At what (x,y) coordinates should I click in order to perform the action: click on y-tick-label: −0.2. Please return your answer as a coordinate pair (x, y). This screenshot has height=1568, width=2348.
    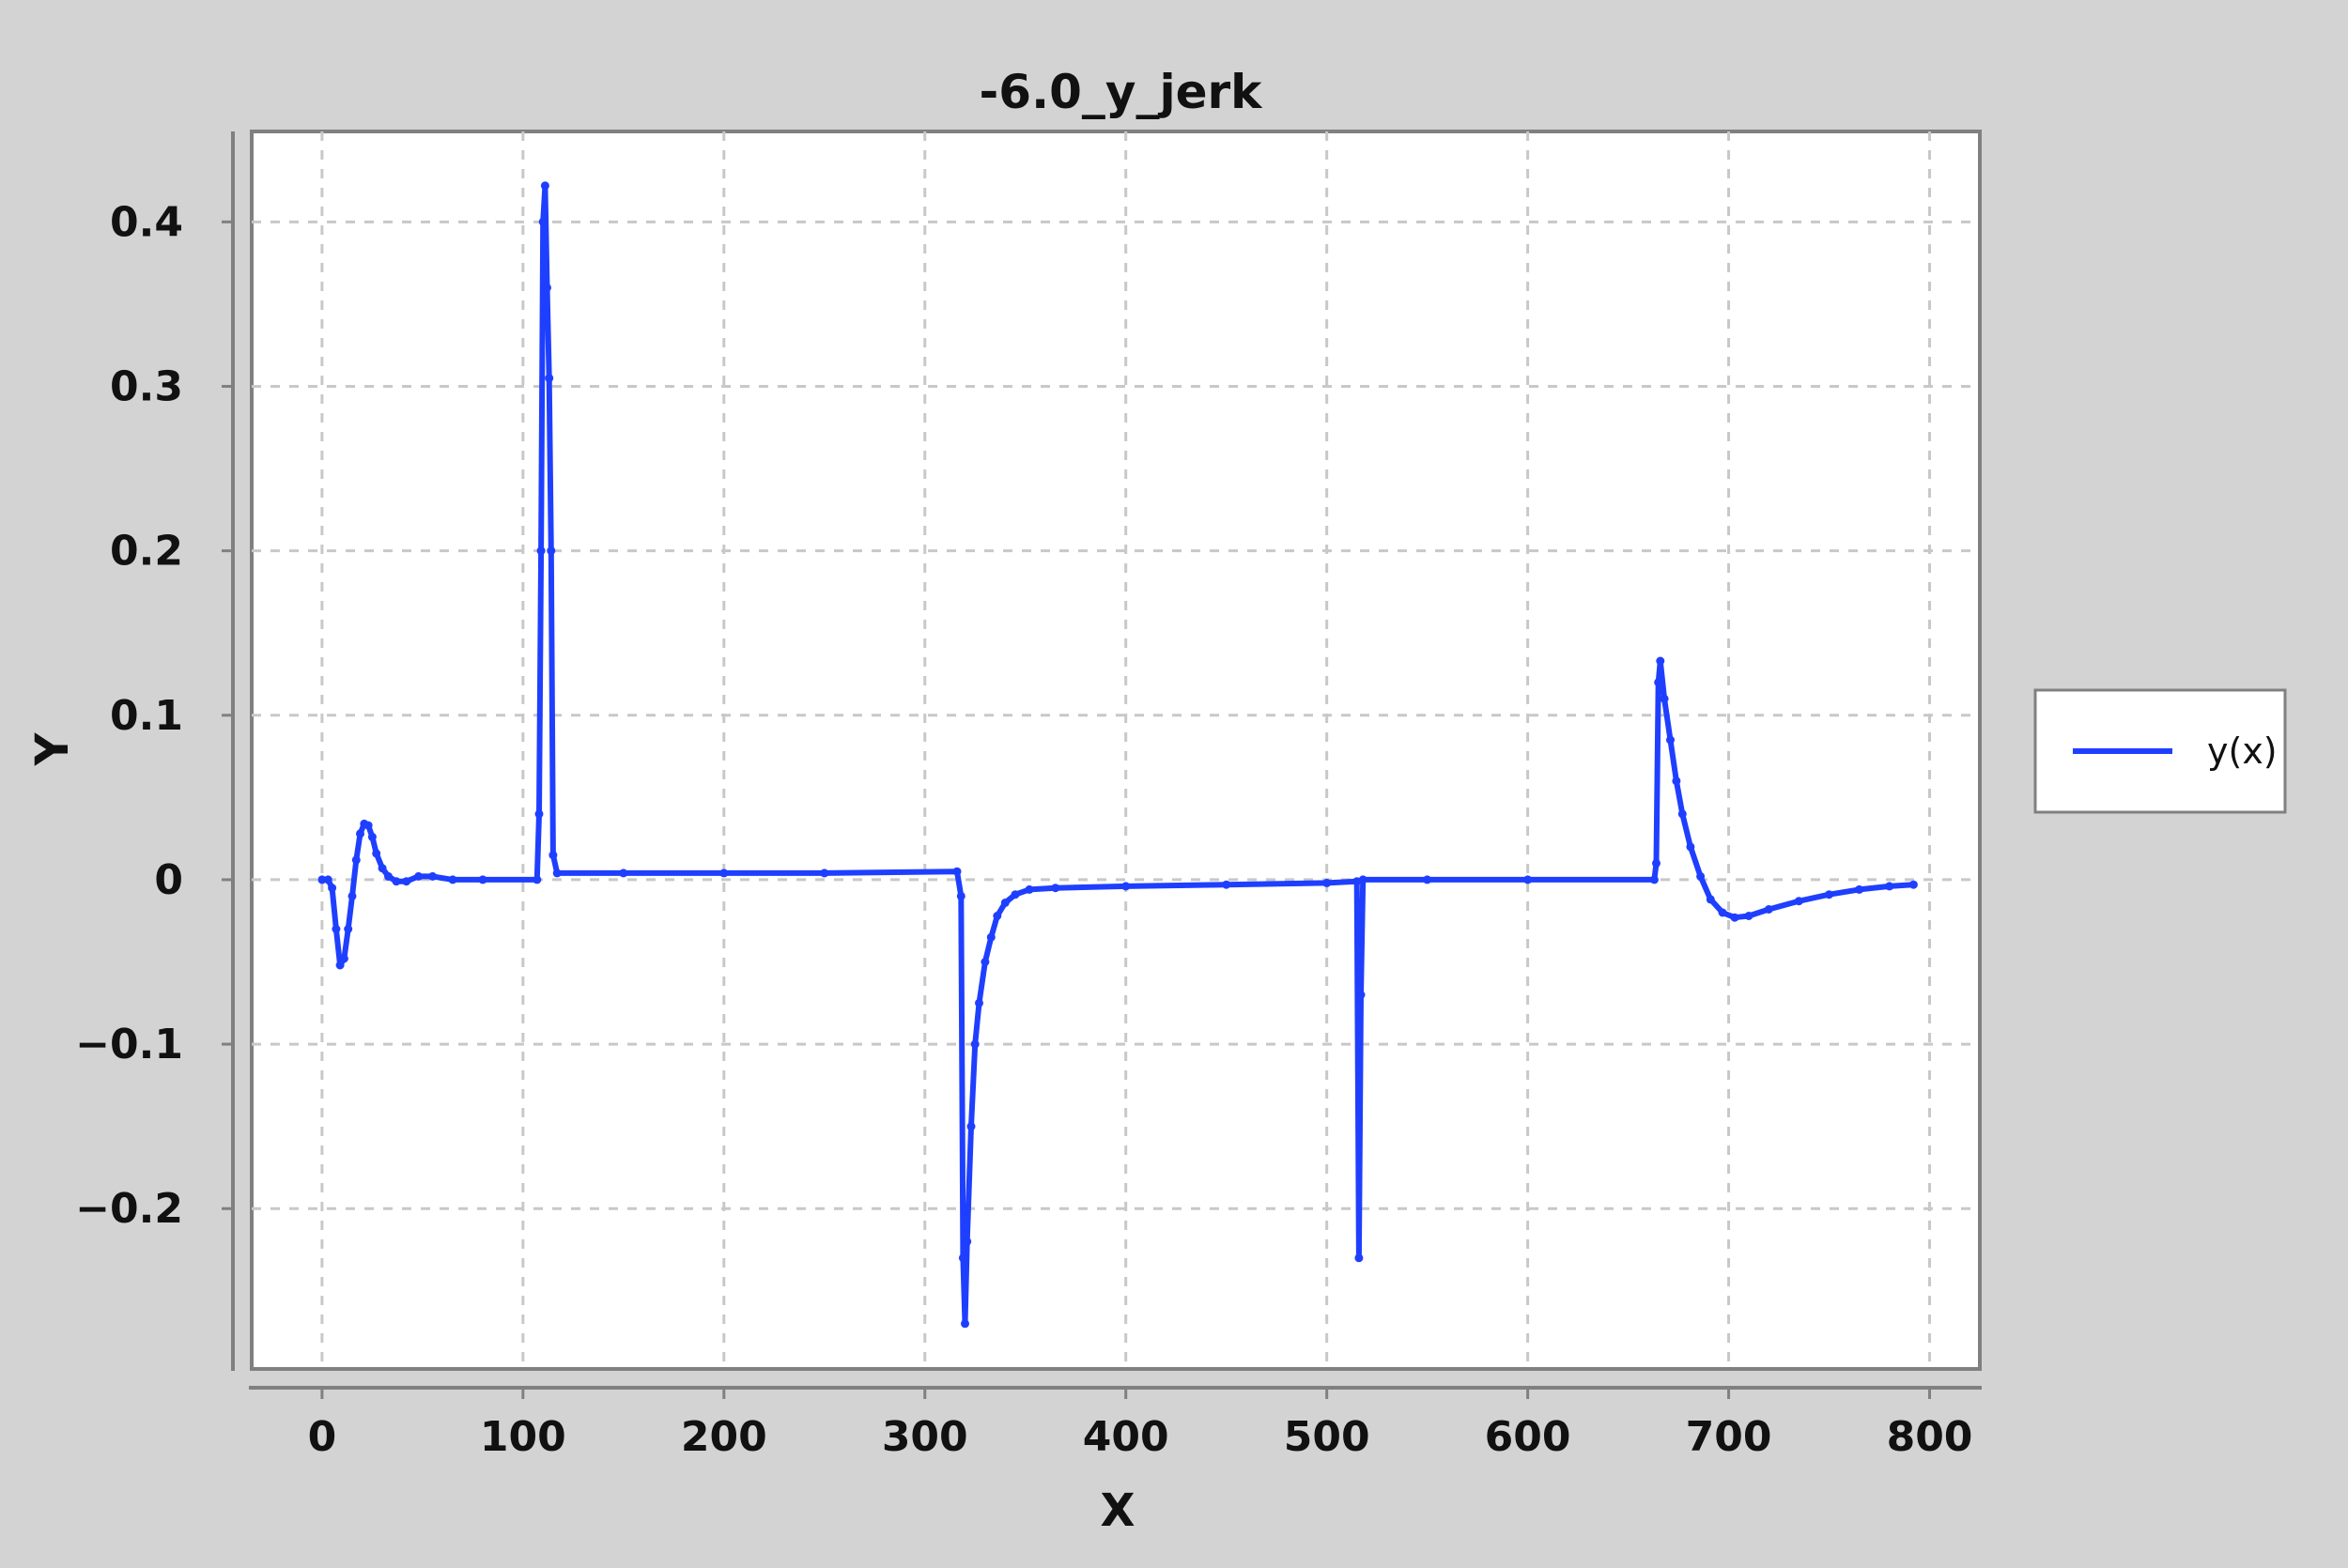
    Looking at the image, I should click on (129, 1209).